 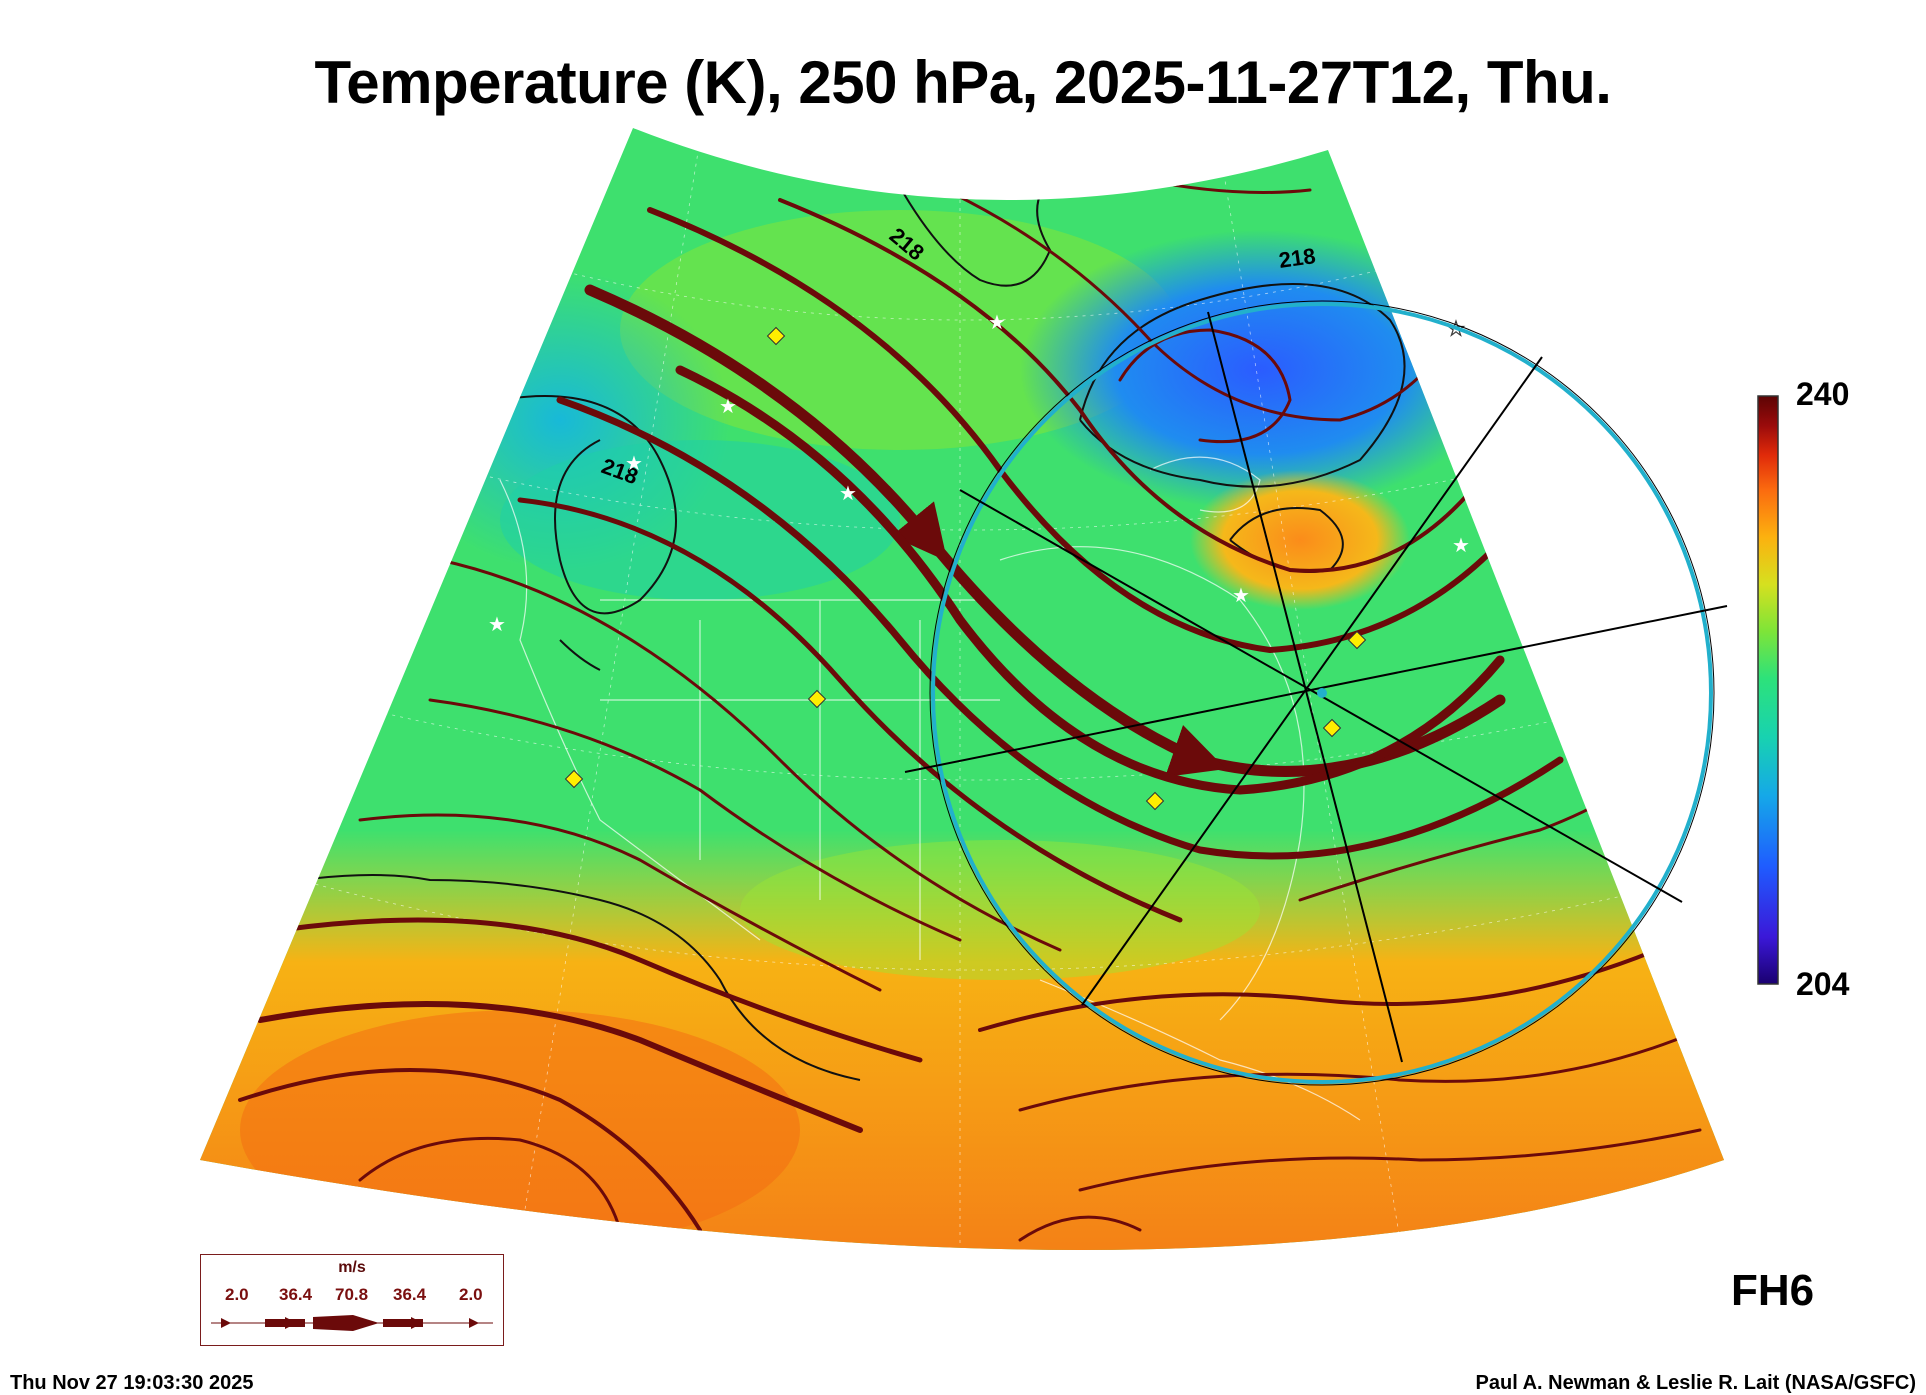 I want to click on colorbar-min-label: 204, so click(x=1823, y=984).